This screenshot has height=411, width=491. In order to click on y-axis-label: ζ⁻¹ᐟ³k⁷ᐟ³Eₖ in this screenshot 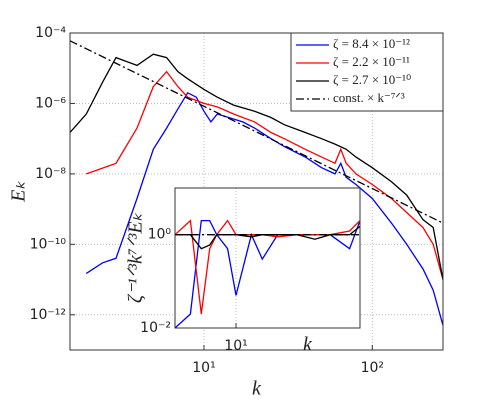, I will do `click(136, 257)`.